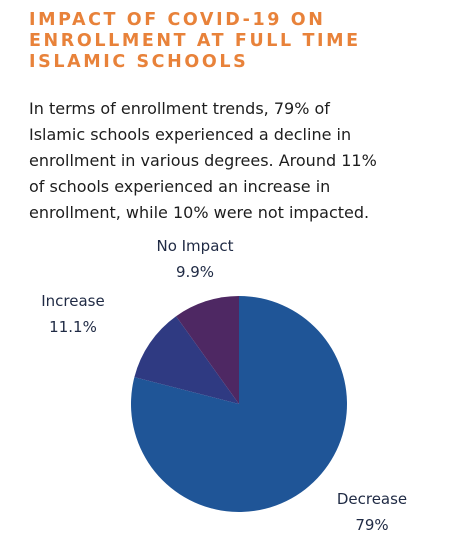 This screenshot has height=553, width=449. I want to click on slice-label-decrease: Decrease, so click(372, 499).